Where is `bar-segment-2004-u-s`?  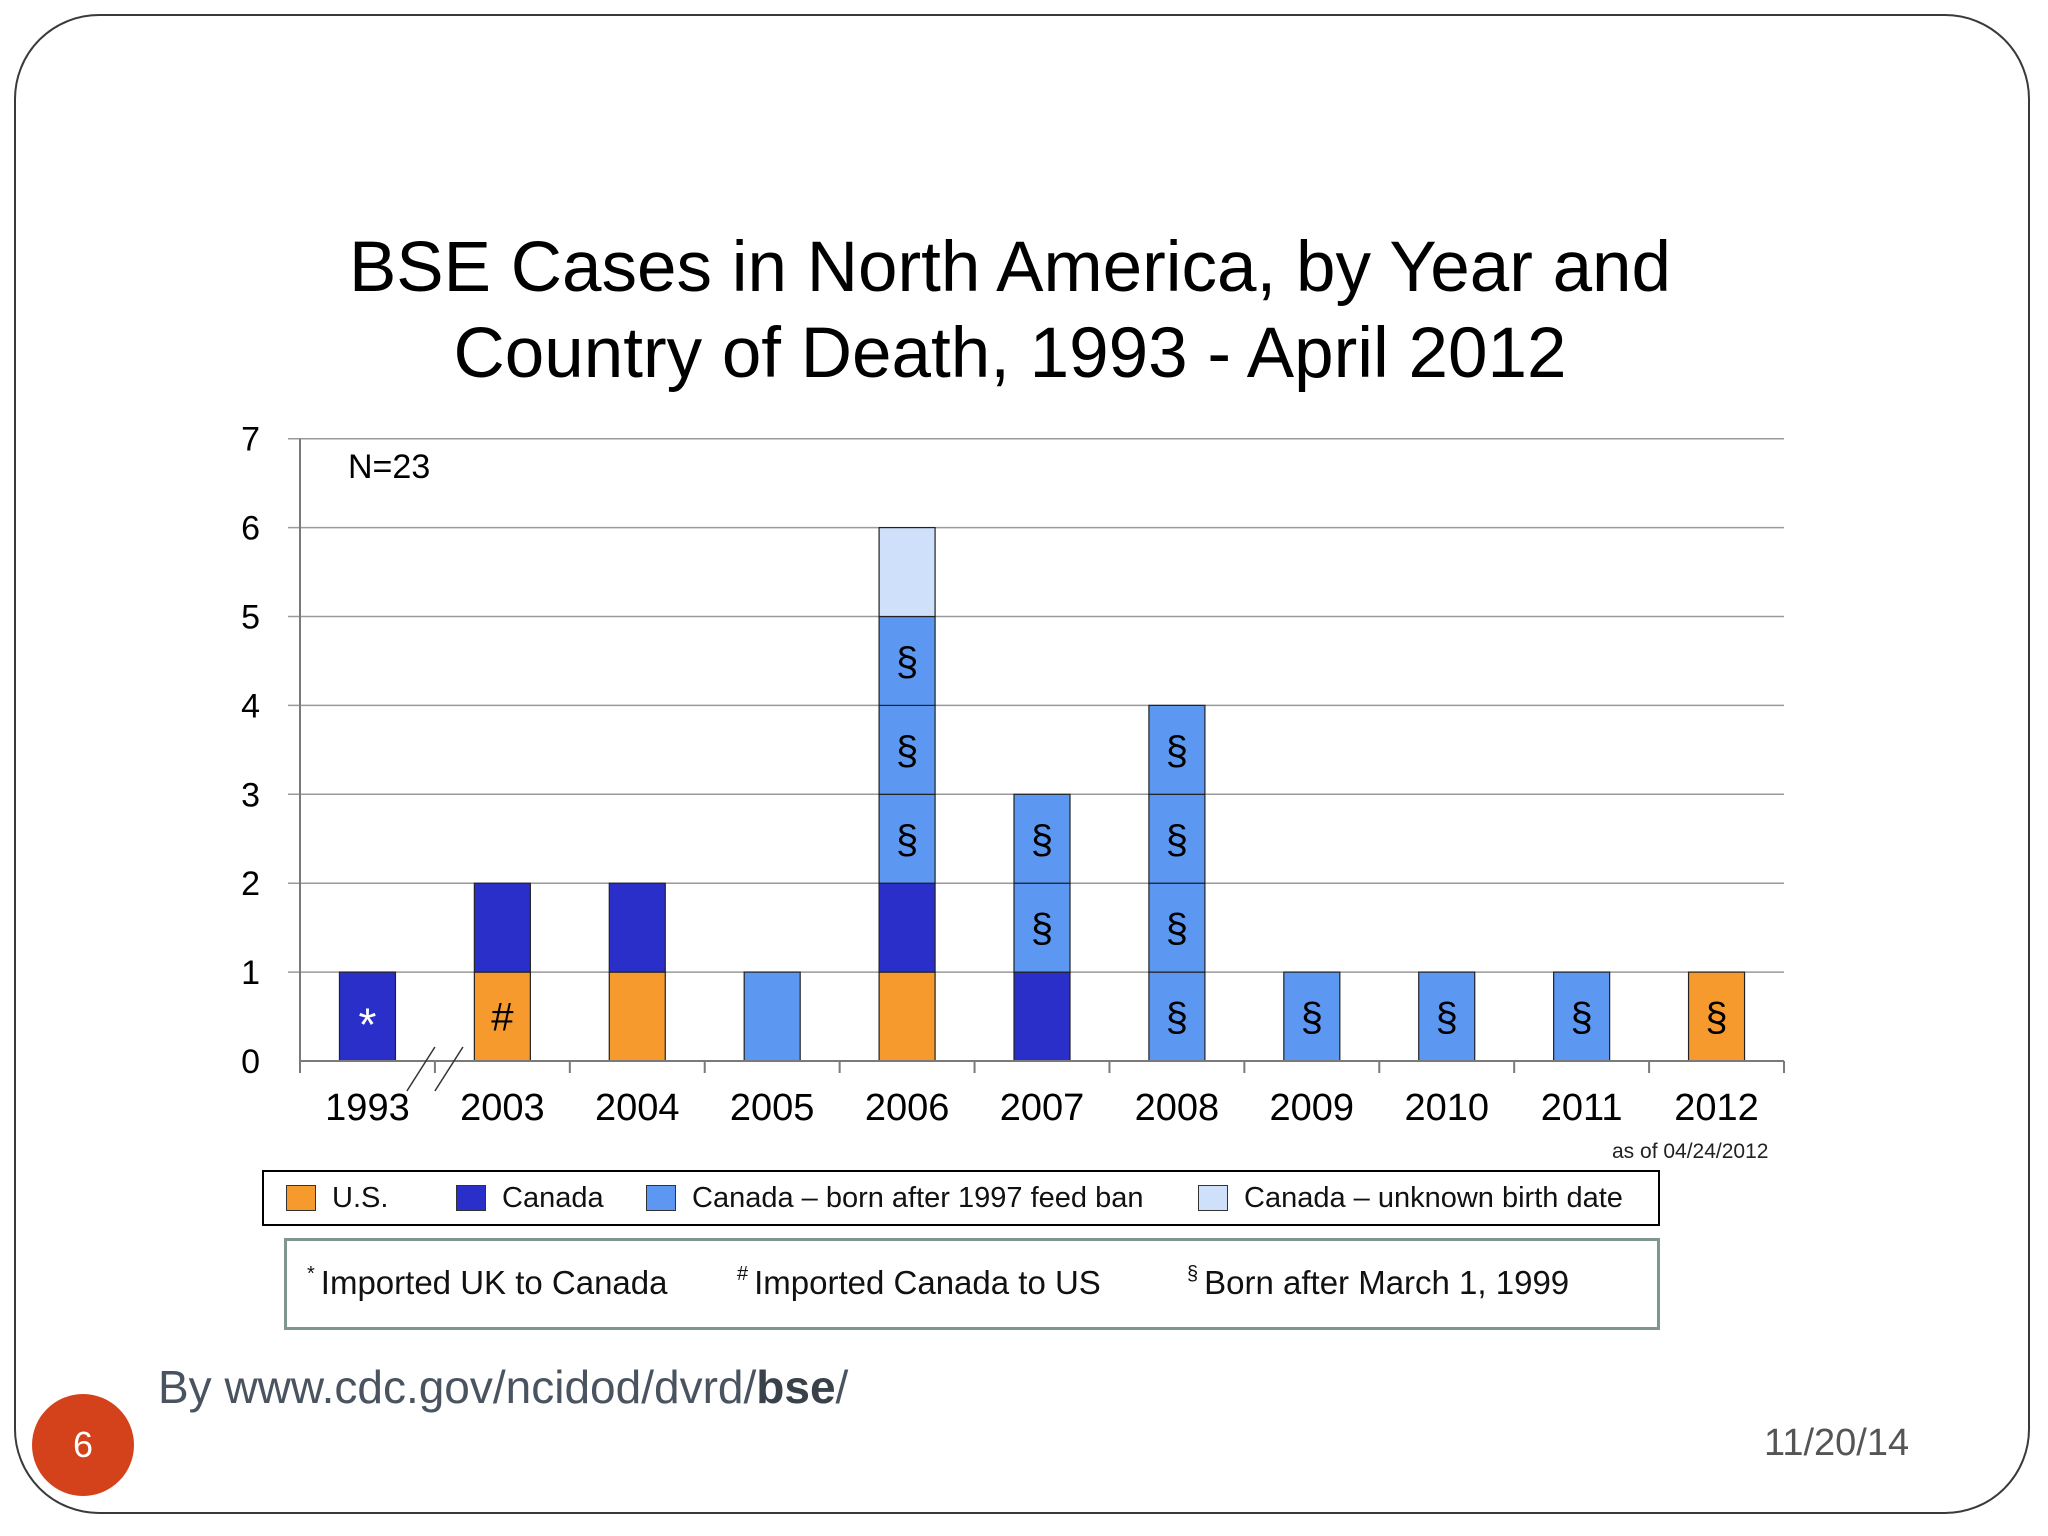
bar-segment-2004-u-s is located at coordinates (637, 1016).